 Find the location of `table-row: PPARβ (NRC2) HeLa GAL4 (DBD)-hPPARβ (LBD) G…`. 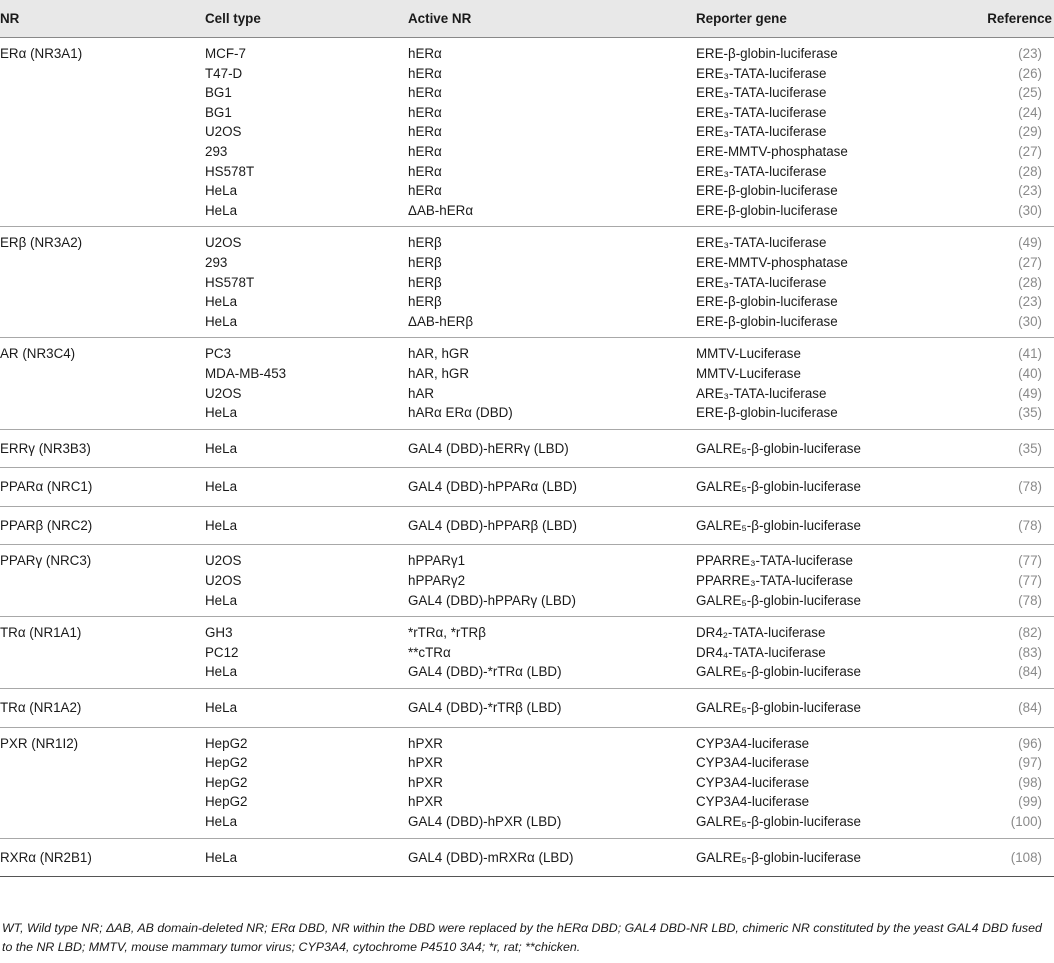

table-row: PPARβ (NRC2) HeLa GAL4 (DBD)-hPPARβ (LBD) G… is located at coordinates (527, 526).